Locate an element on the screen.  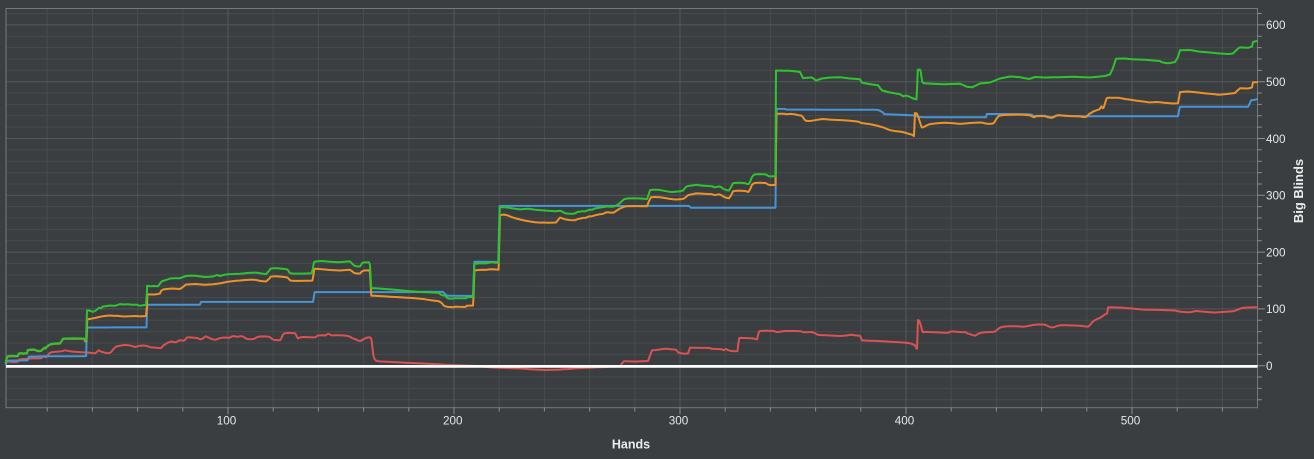
svg-text: 600 is located at coordinates (1276, 25).